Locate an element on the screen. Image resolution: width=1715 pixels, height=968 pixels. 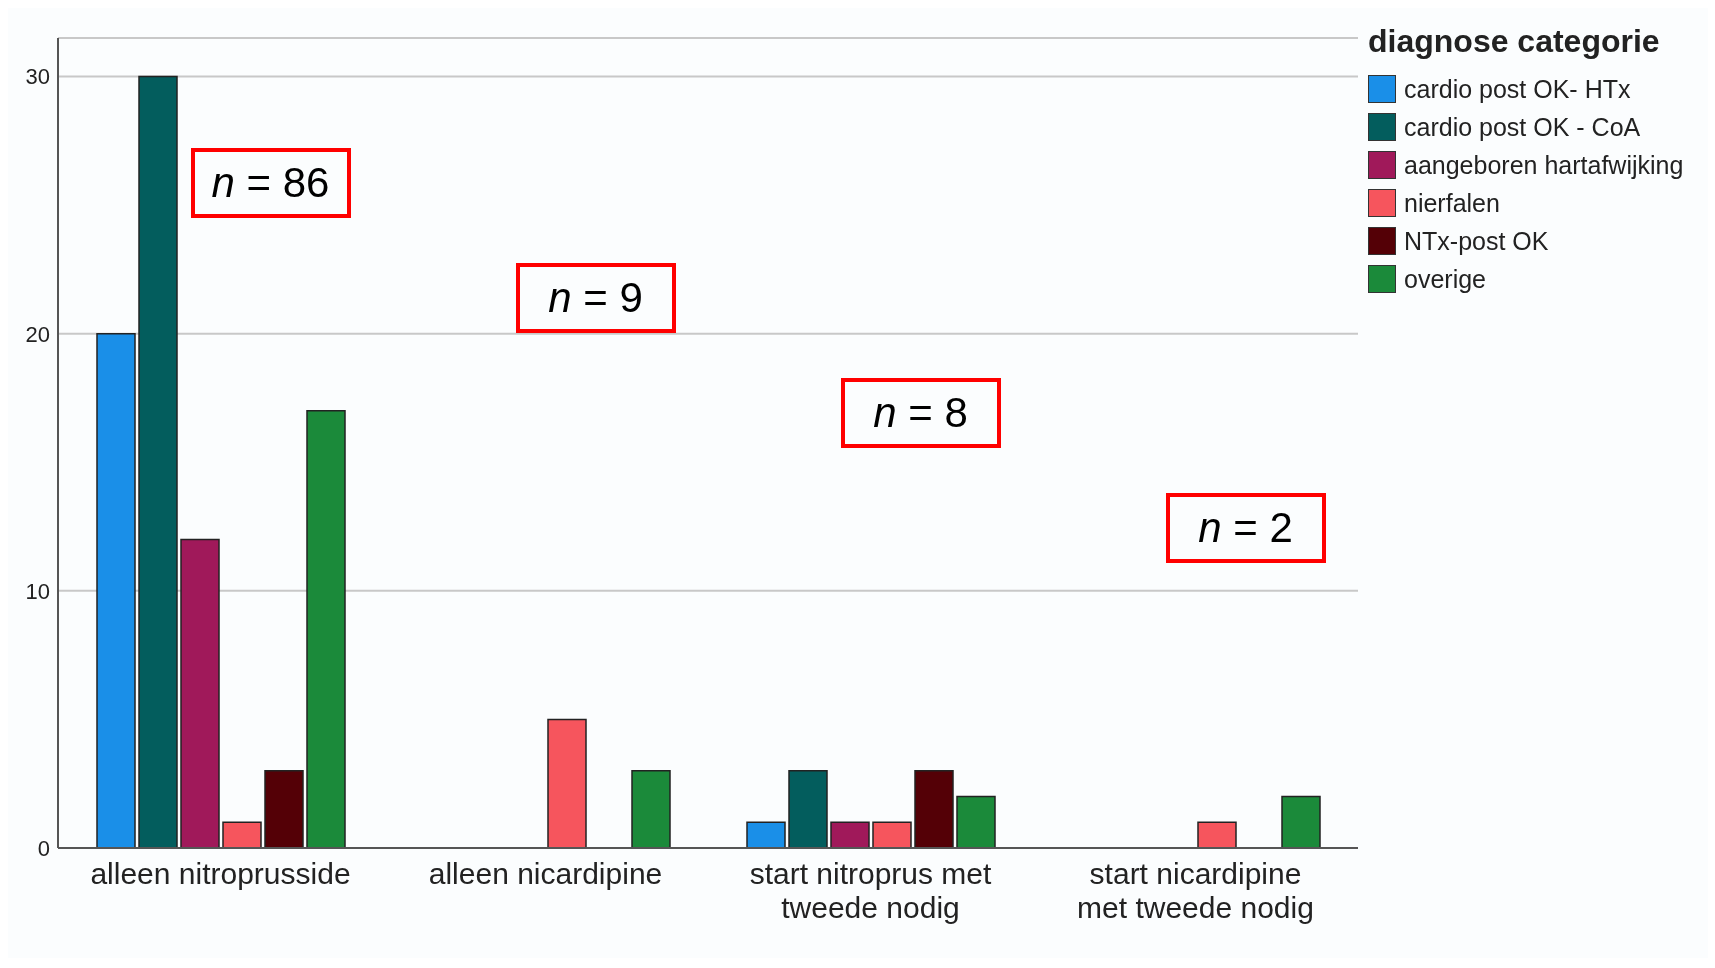
annotation: n = 2 is located at coordinates (1245, 528).